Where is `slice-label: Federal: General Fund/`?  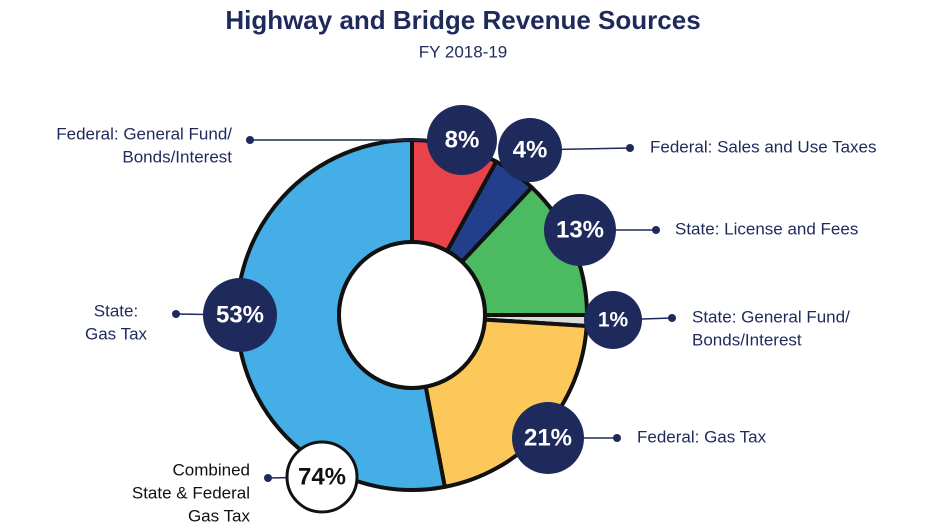
slice-label: Federal: General Fund/ is located at coordinates (144, 133).